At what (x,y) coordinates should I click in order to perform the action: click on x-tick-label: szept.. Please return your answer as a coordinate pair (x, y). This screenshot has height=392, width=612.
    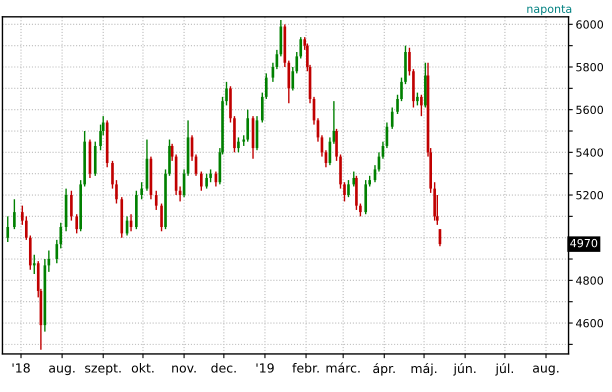
    Looking at the image, I should click on (103, 370).